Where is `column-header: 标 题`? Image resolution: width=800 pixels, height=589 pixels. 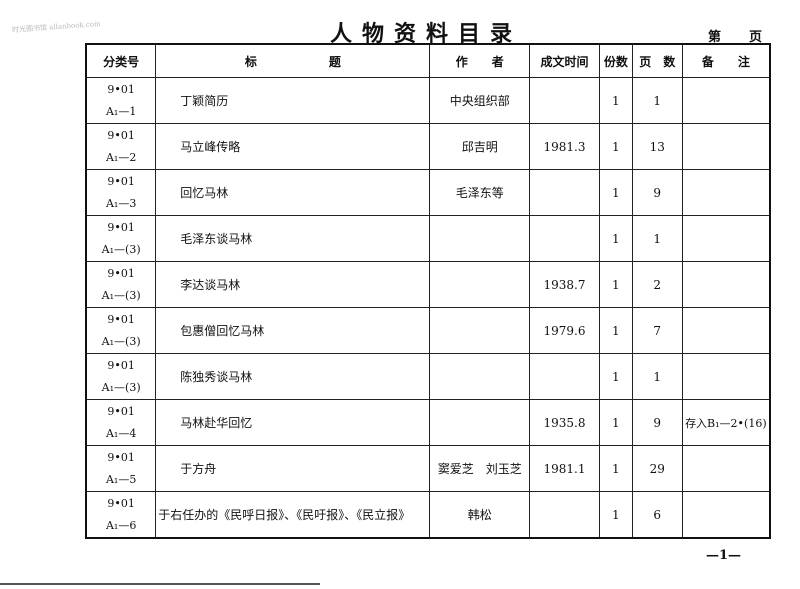 column-header: 标 题 is located at coordinates (293, 60).